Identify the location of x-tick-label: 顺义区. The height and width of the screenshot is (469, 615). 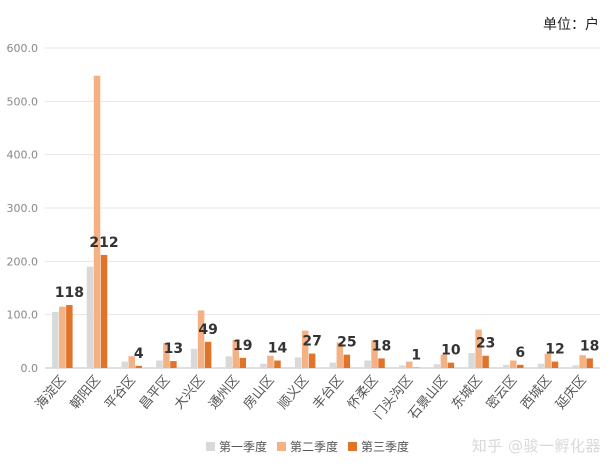
(294, 393).